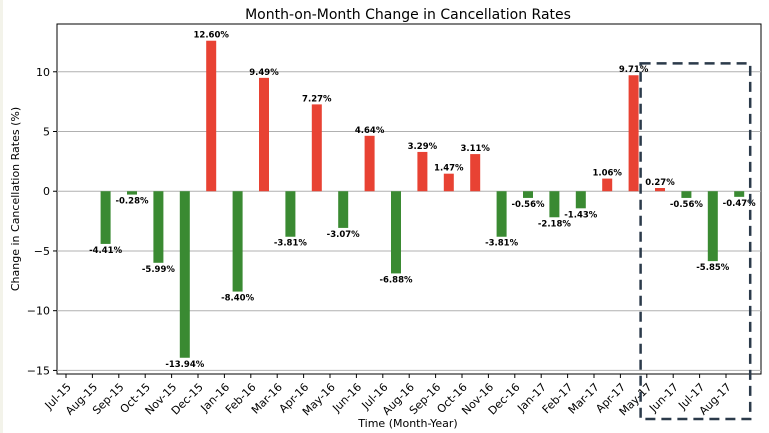 This screenshot has width=769, height=433. What do you see at coordinates (407, 423) in the screenshot?
I see `x-axis-label: Time (Month-Year)` at bounding box center [407, 423].